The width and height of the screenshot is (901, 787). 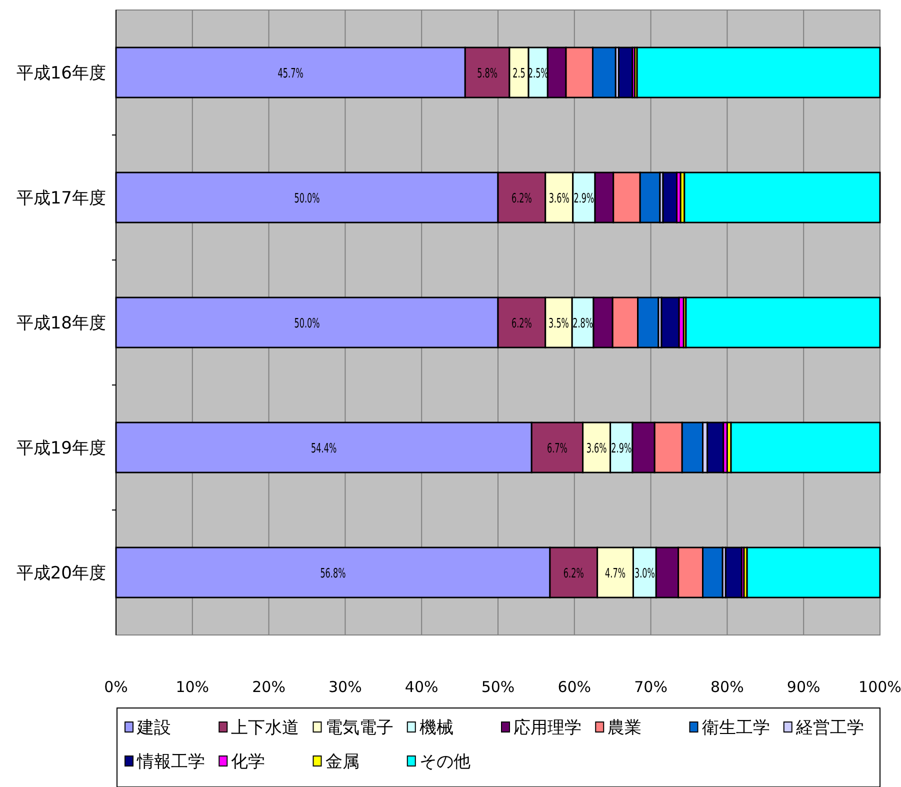 I want to click on data-label: 2.8%, so click(x=583, y=323).